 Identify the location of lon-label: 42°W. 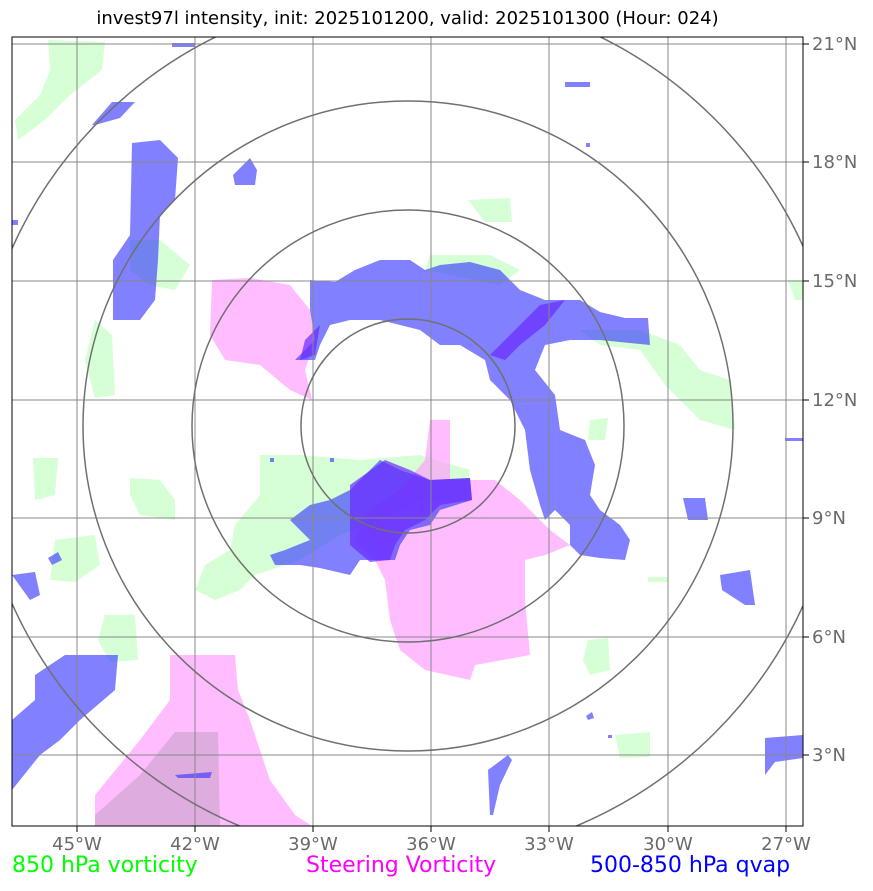
(195, 844).